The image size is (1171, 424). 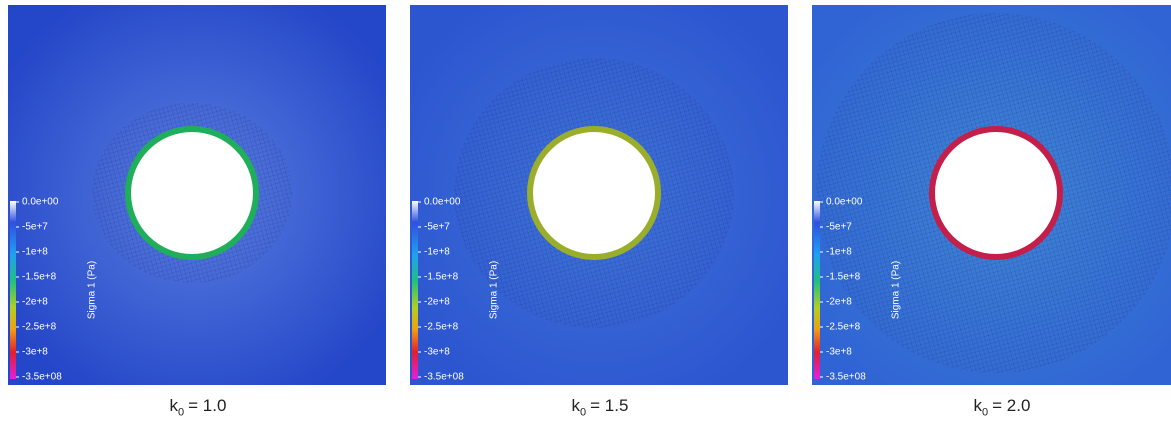 I want to click on caption: k0 = 1.5, so click(x=600, y=407).